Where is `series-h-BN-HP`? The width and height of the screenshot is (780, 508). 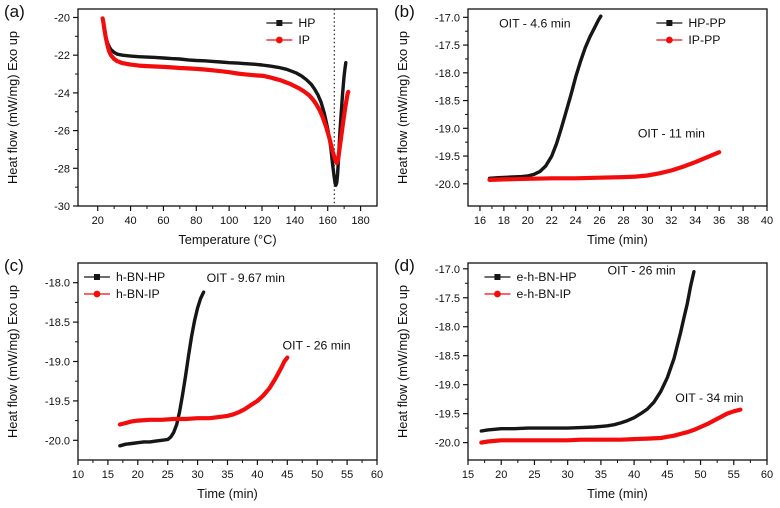
series-h-BN-HP is located at coordinates (162, 369).